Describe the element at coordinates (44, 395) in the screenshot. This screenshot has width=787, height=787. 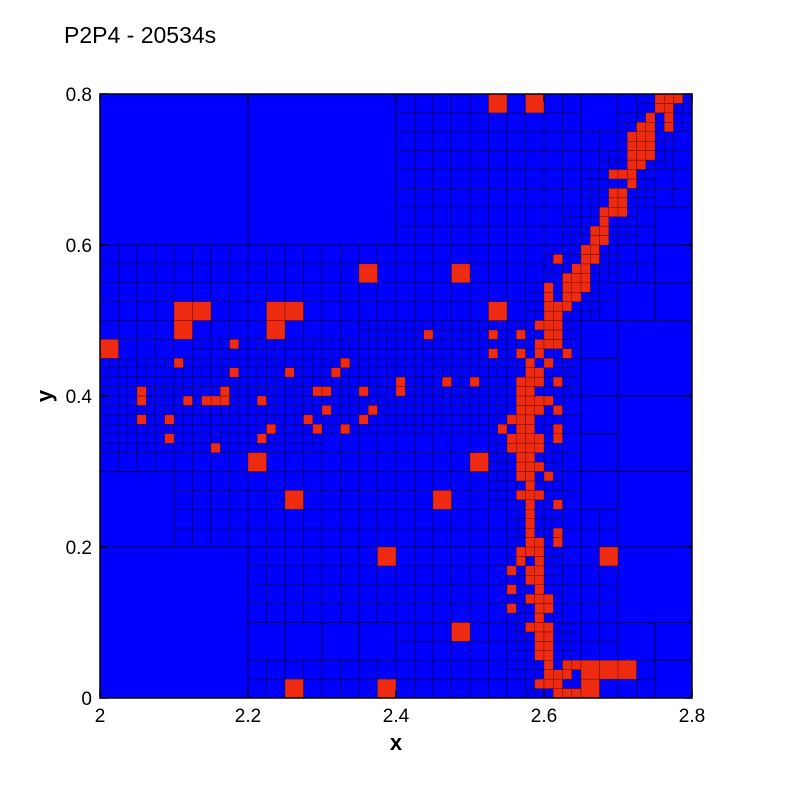
I see `y-axis-label: y` at that location.